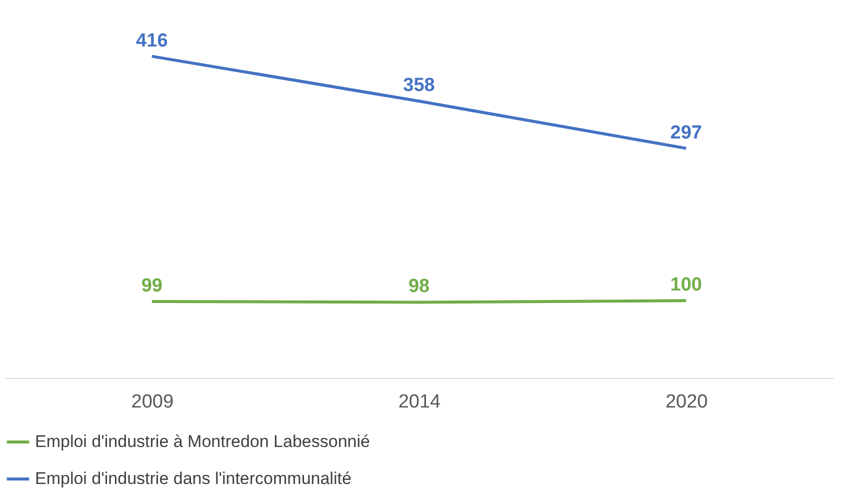  Describe the element at coordinates (152, 402) in the screenshot. I see `x-tick-label: 2009` at that location.